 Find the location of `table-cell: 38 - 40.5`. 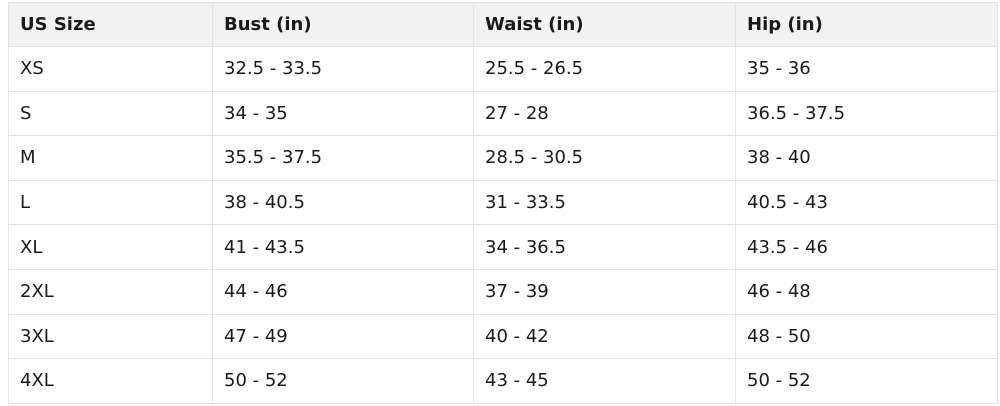

table-cell: 38 - 40.5 is located at coordinates (343, 202).